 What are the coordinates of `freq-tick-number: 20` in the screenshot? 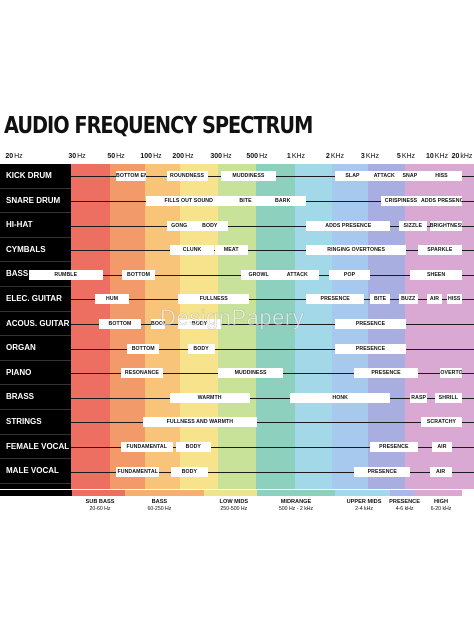 It's located at (9, 156).